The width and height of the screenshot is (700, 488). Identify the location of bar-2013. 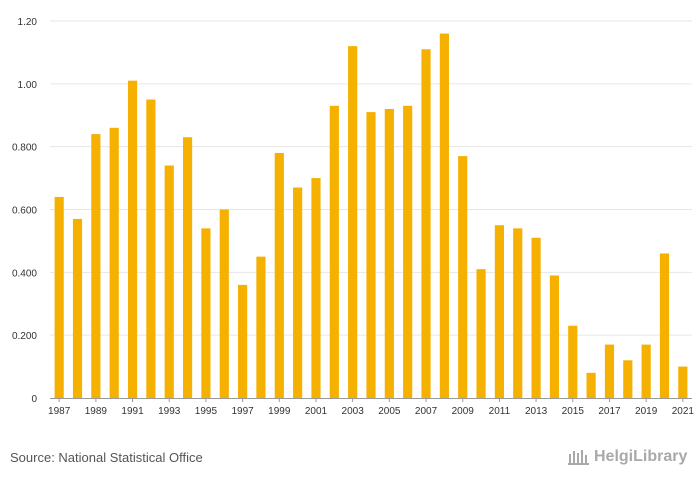
(536, 317).